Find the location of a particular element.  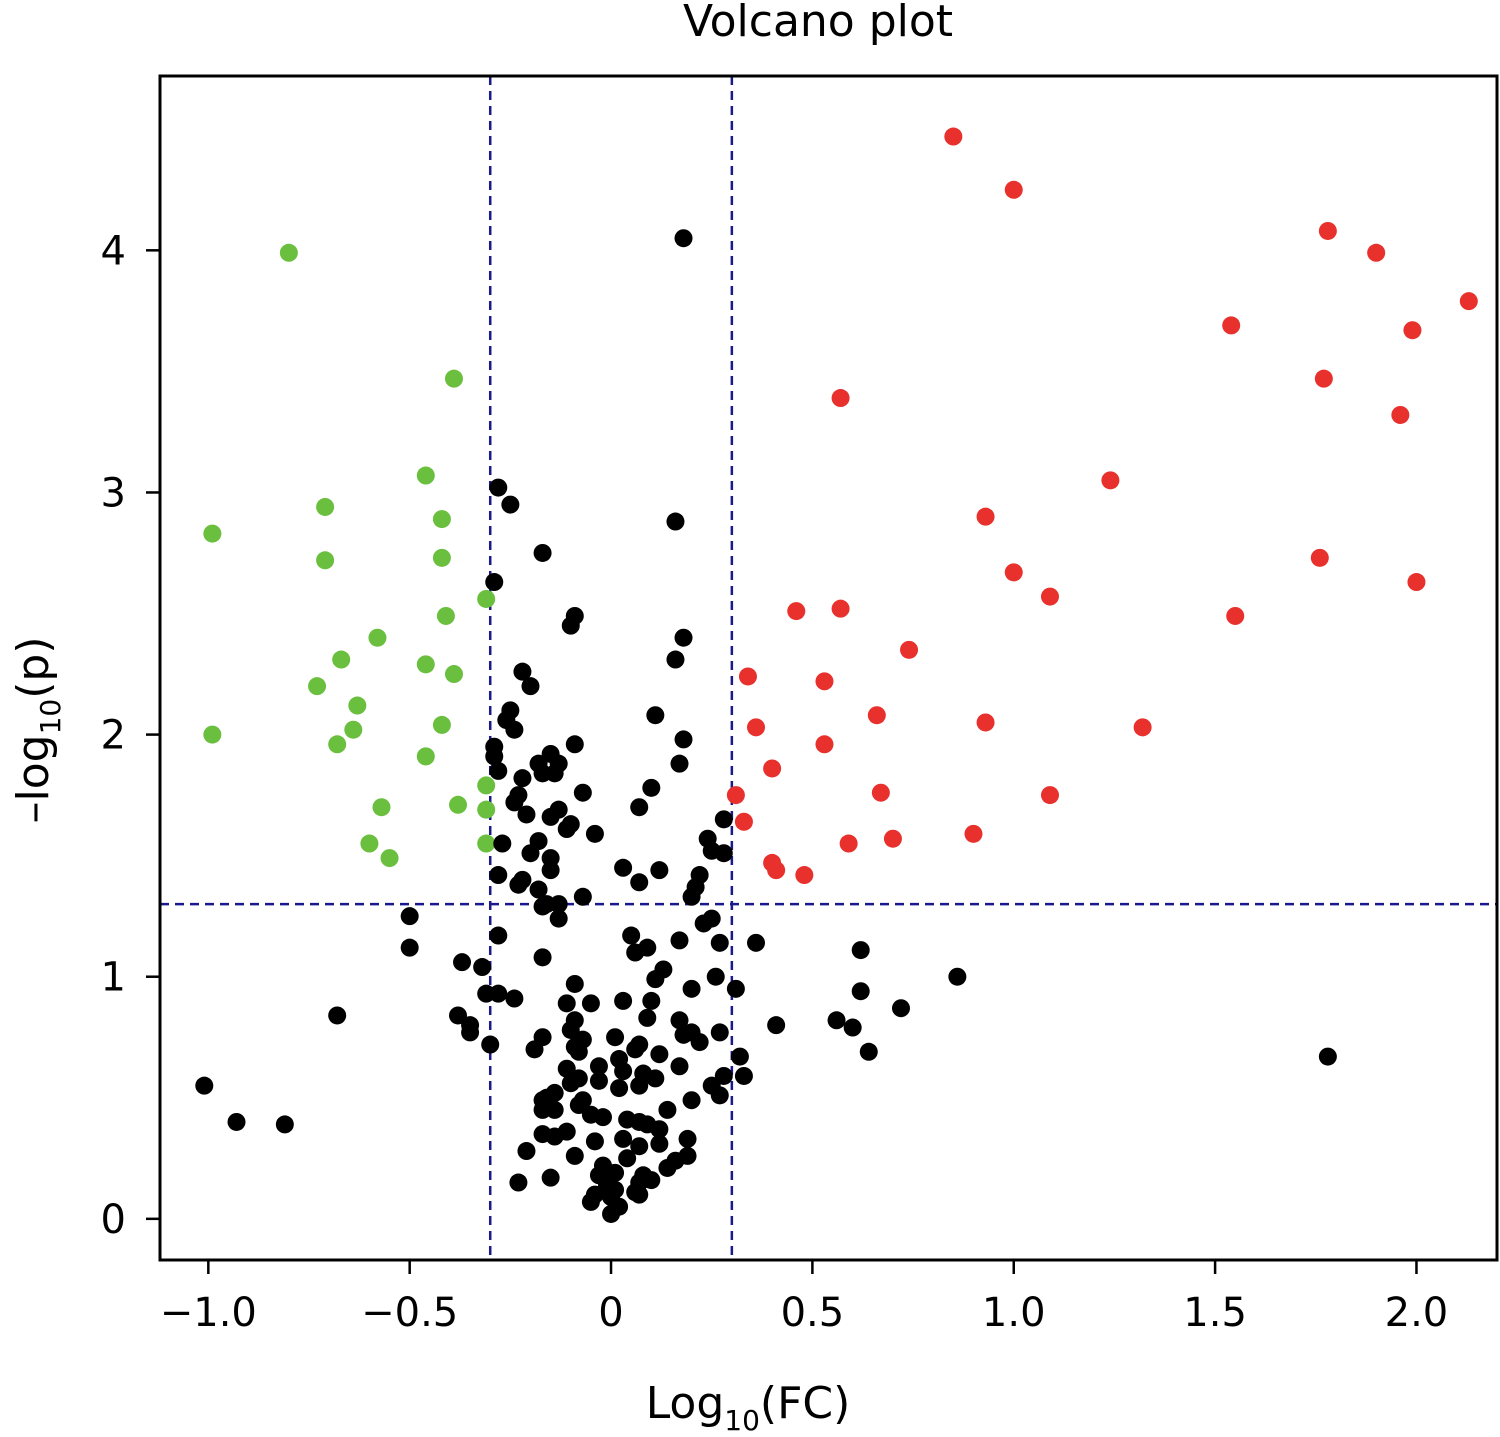

chart-title: Volcano plot is located at coordinates (818, 23).